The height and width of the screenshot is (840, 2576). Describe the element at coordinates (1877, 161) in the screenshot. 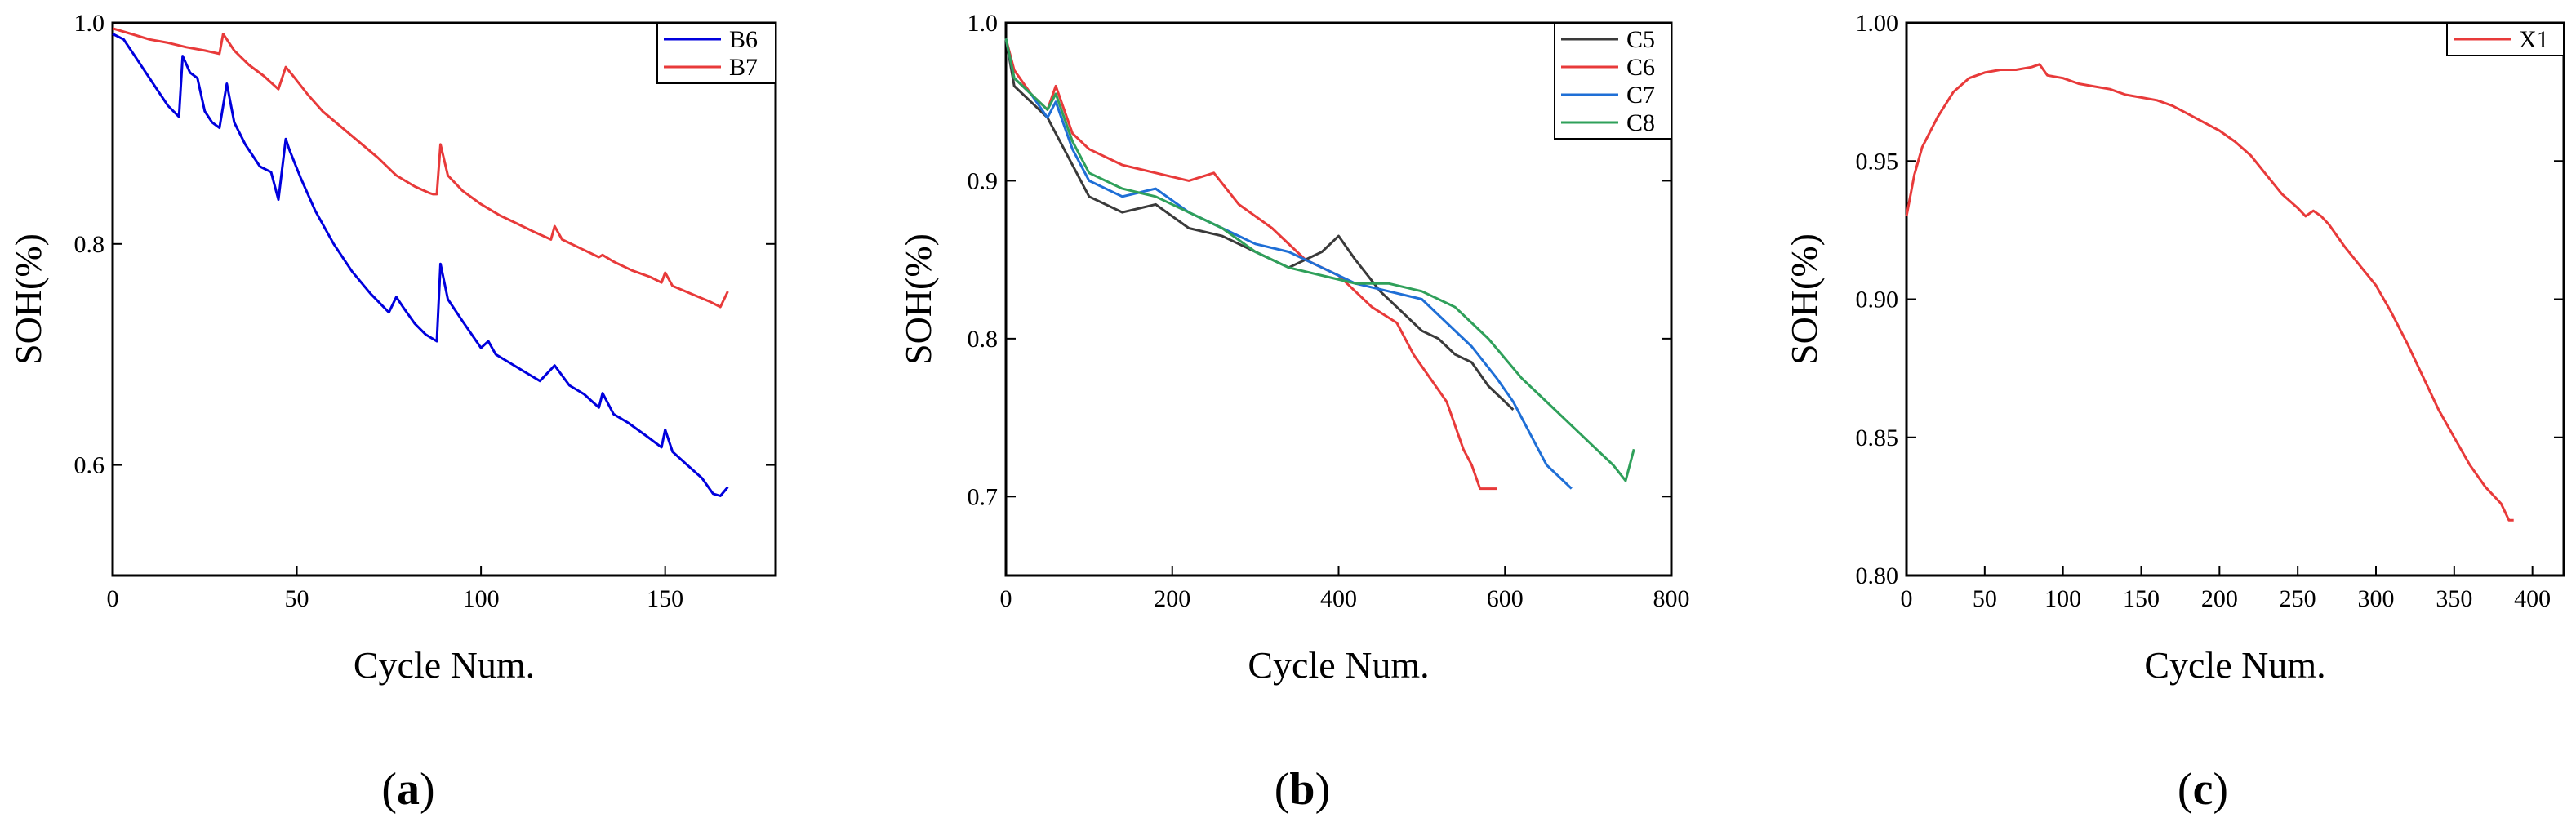

I see `y-tick-label: 0.95` at that location.